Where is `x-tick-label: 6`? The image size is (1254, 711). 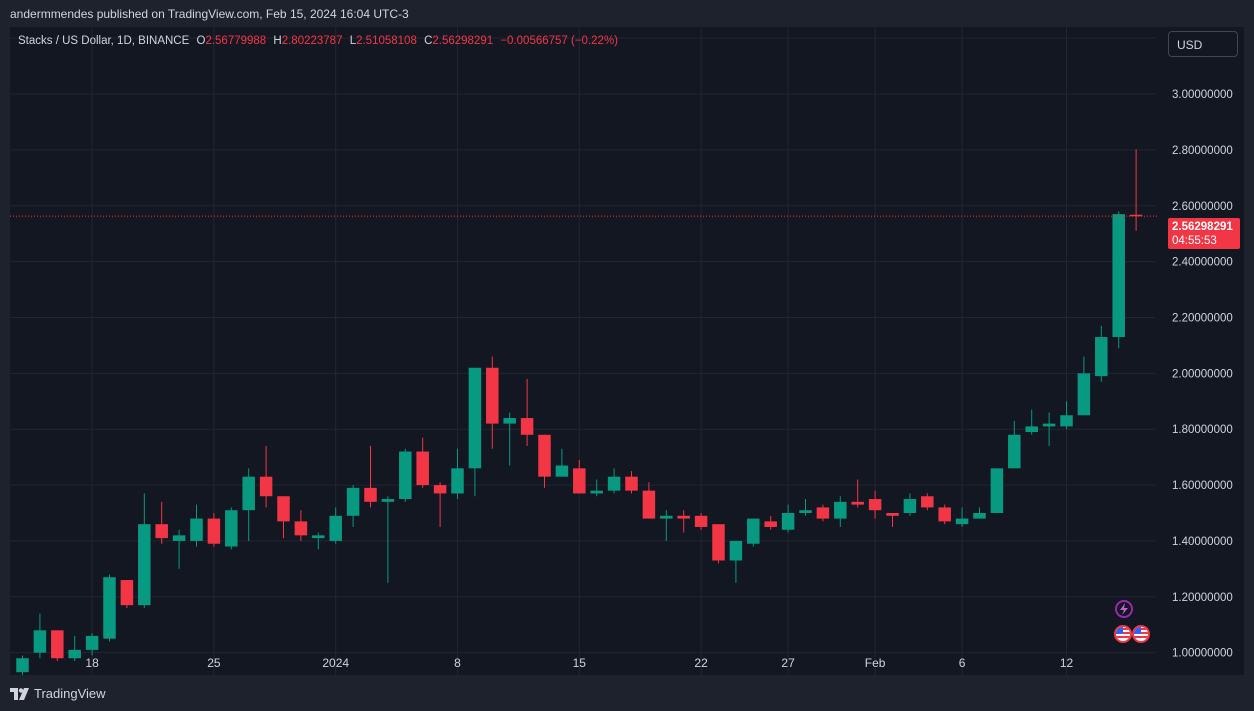 x-tick-label: 6 is located at coordinates (962, 663).